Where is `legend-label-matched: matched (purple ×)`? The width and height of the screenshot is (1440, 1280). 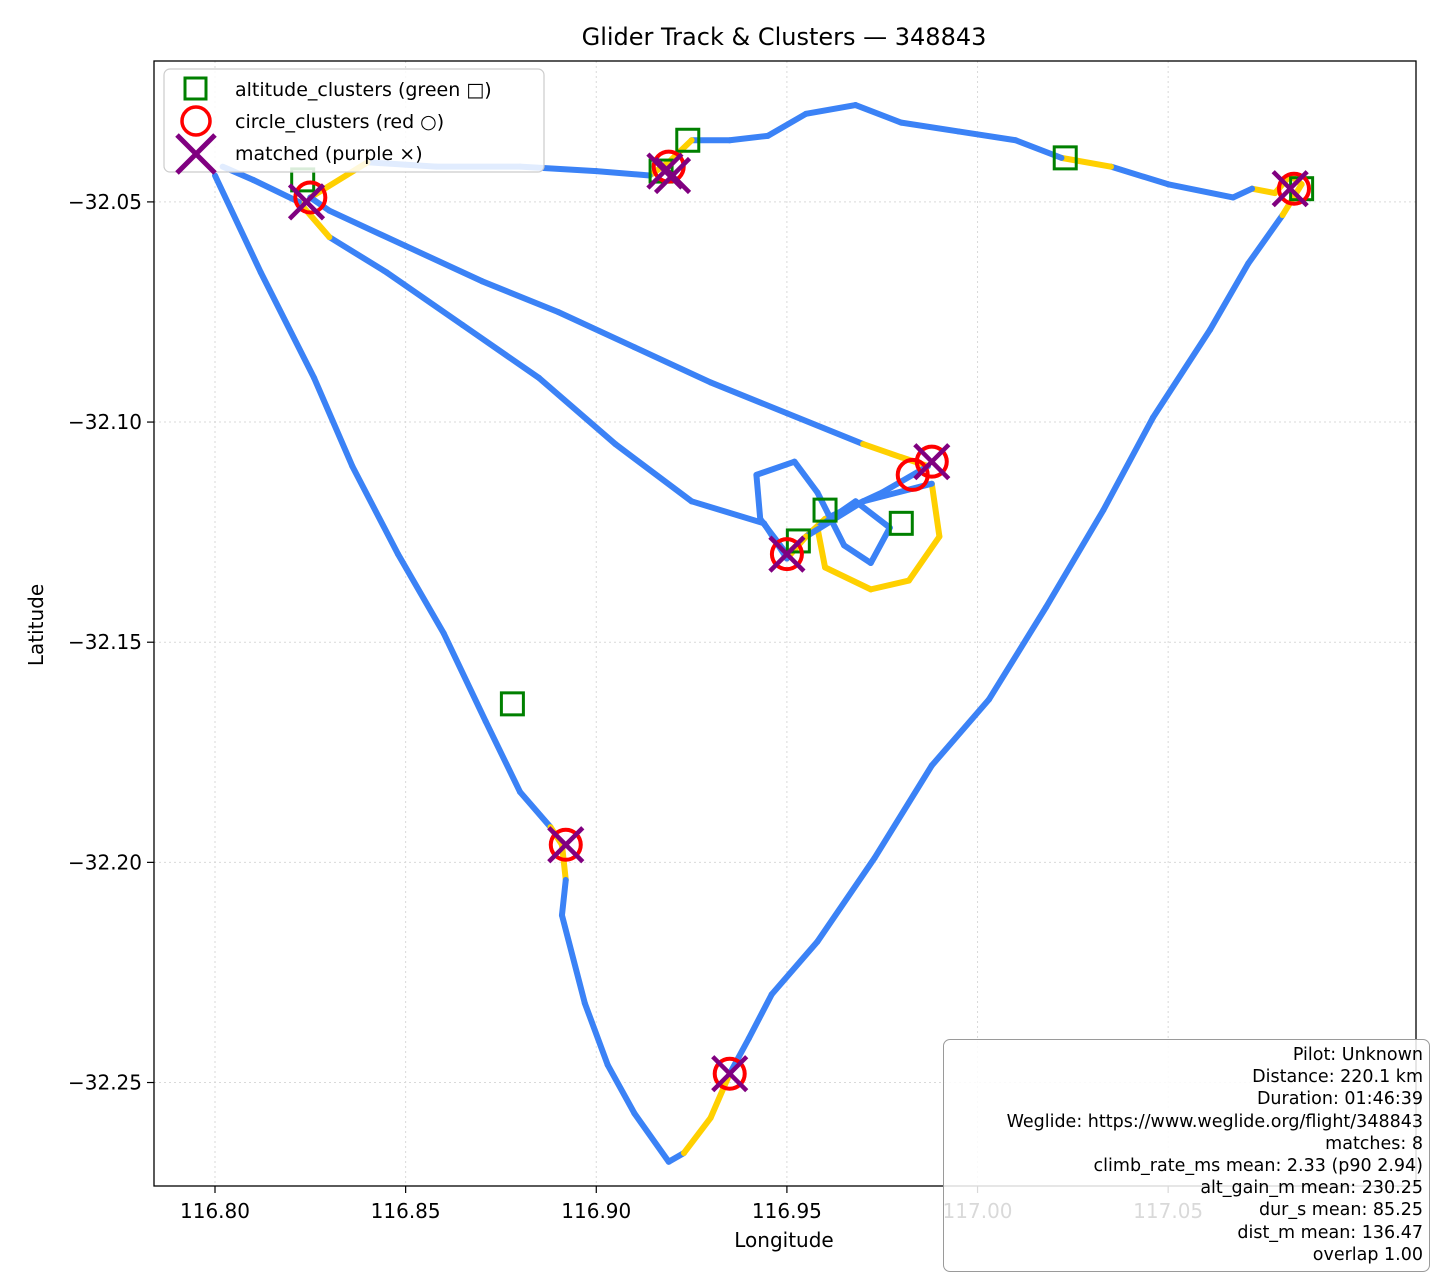
legend-label-matched: matched (purple ×) is located at coordinates (329, 154).